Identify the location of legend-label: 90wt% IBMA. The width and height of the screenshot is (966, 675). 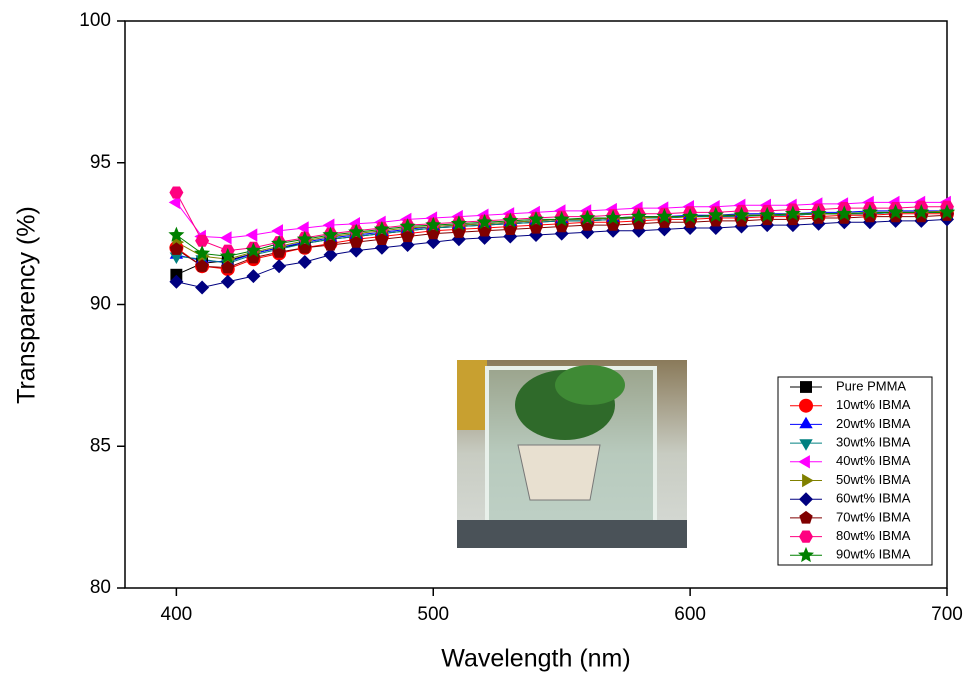
(873, 554).